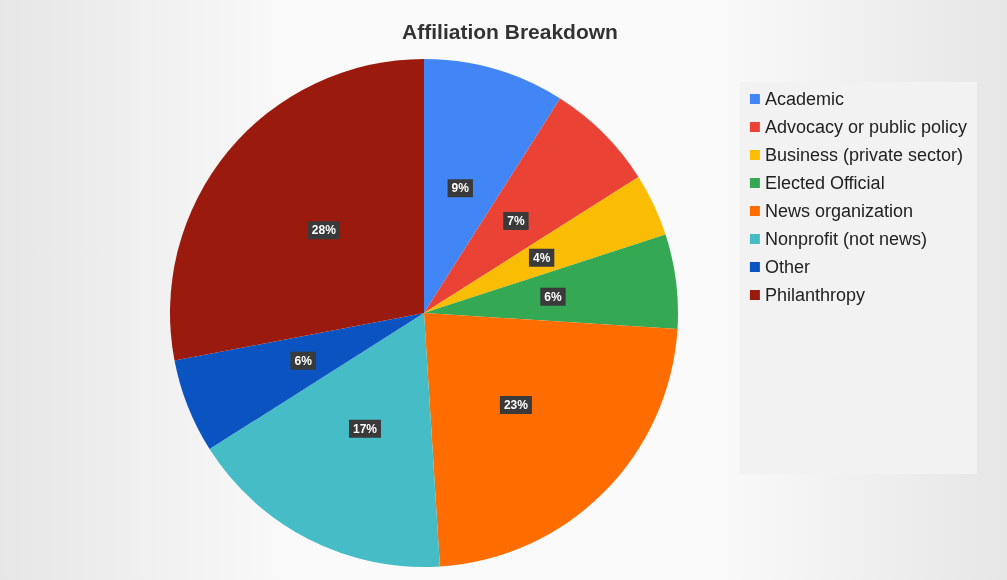  I want to click on legend-label: Nonprofit (not news), so click(845, 239).